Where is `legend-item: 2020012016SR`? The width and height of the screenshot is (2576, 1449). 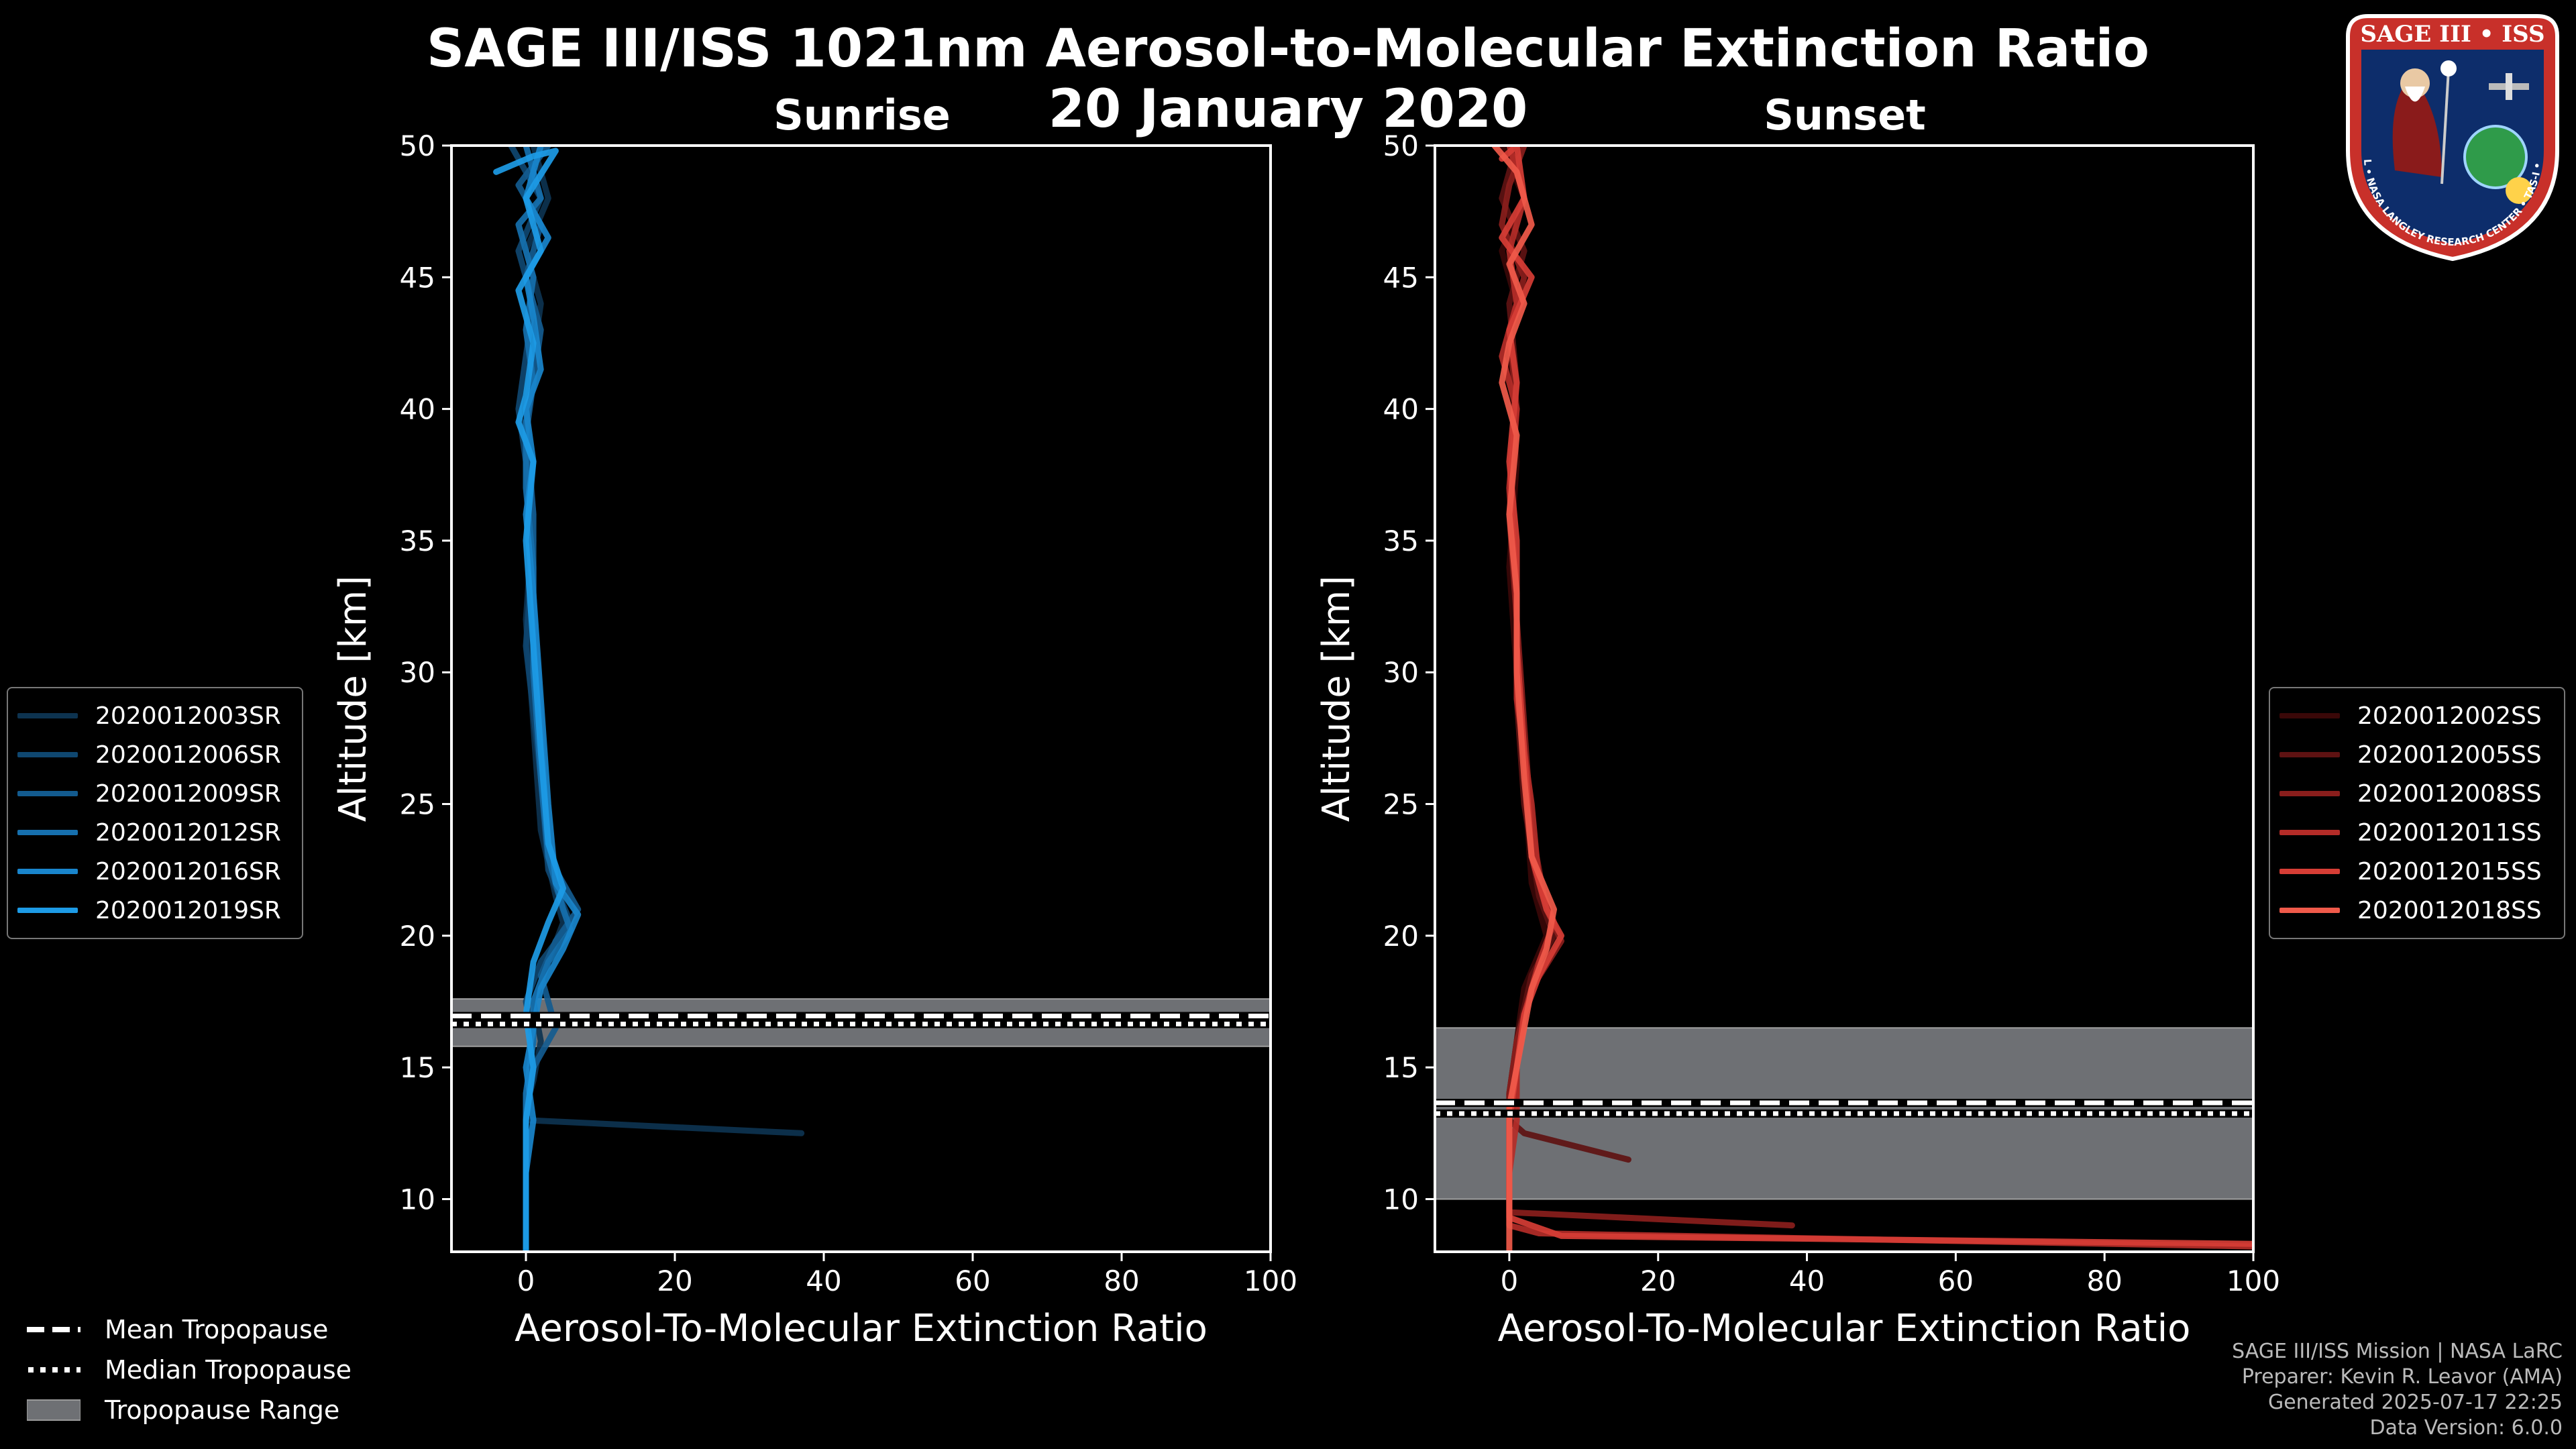
legend-item: 2020012016SR is located at coordinates (154, 871).